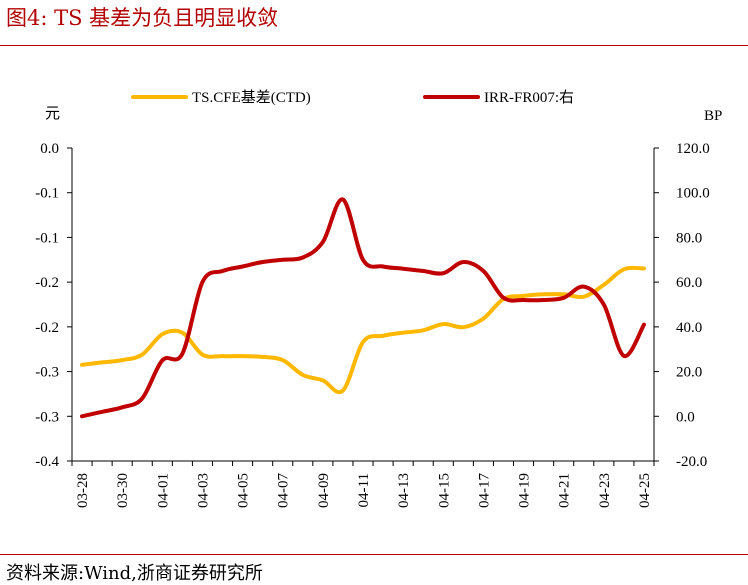  What do you see at coordinates (374, 554) in the screenshot?
I see `source-rule` at bounding box center [374, 554].